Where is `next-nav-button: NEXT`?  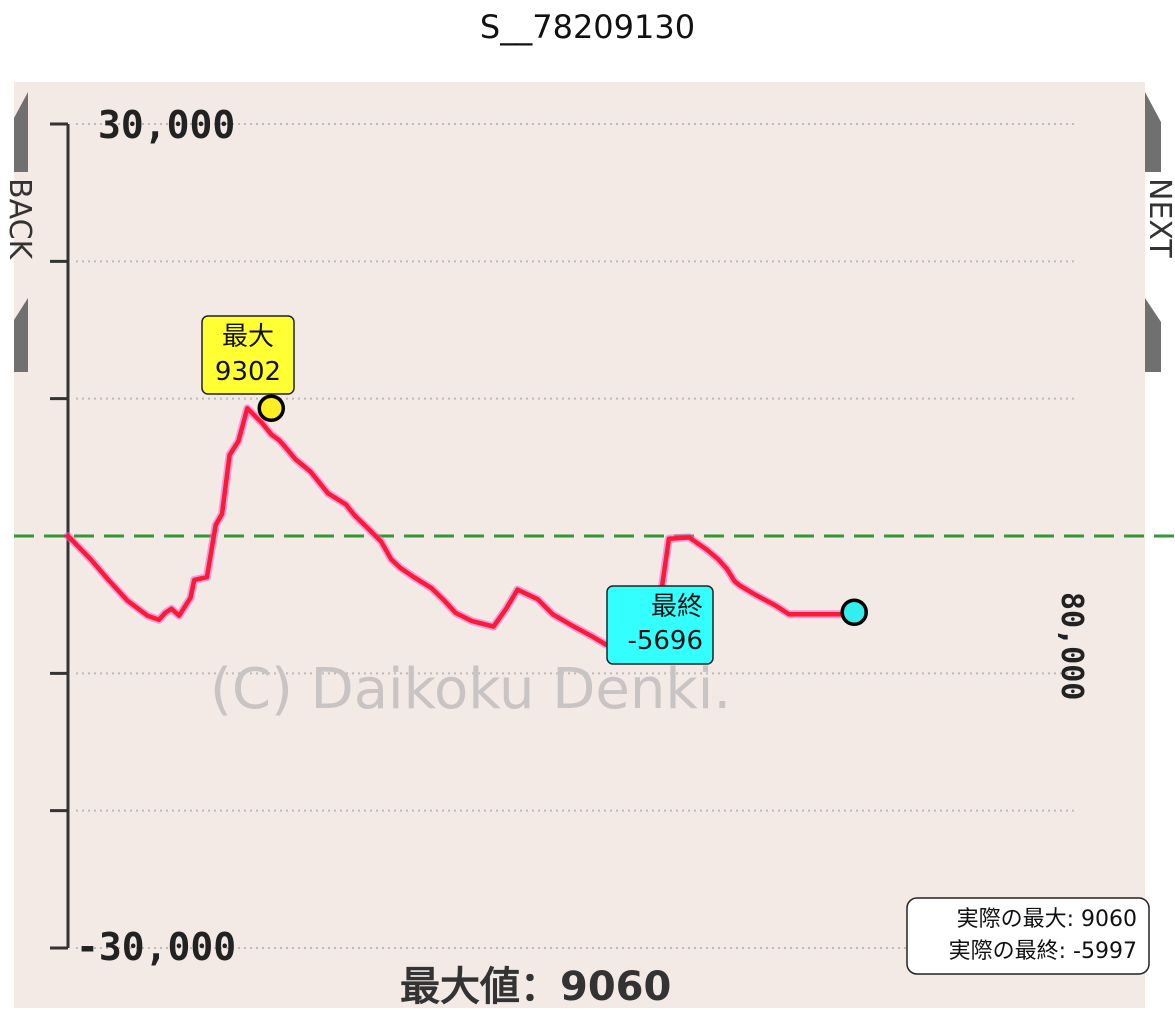 next-nav-button: NEXT is located at coordinates (1158, 232).